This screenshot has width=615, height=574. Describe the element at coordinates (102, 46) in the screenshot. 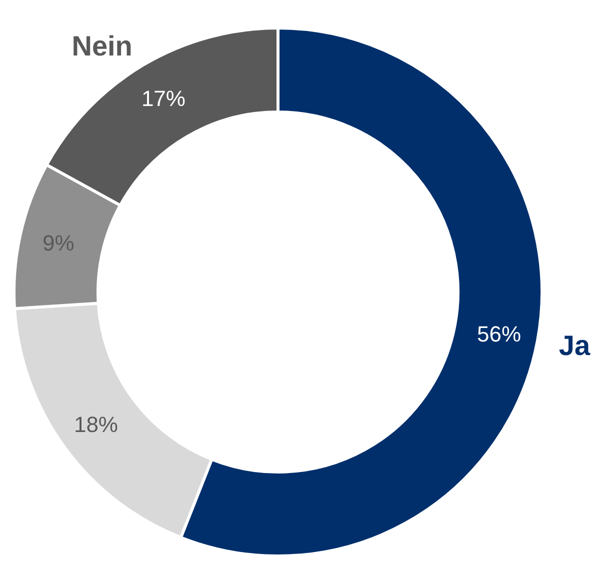

I see `slice-label: Nein` at that location.